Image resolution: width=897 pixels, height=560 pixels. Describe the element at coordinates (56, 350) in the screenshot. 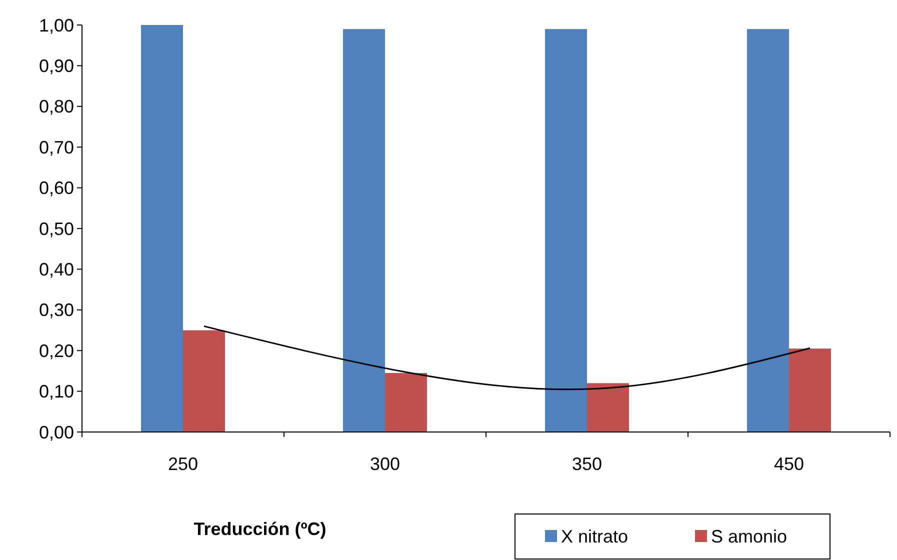

I see `y-tick-label: 0,20` at that location.